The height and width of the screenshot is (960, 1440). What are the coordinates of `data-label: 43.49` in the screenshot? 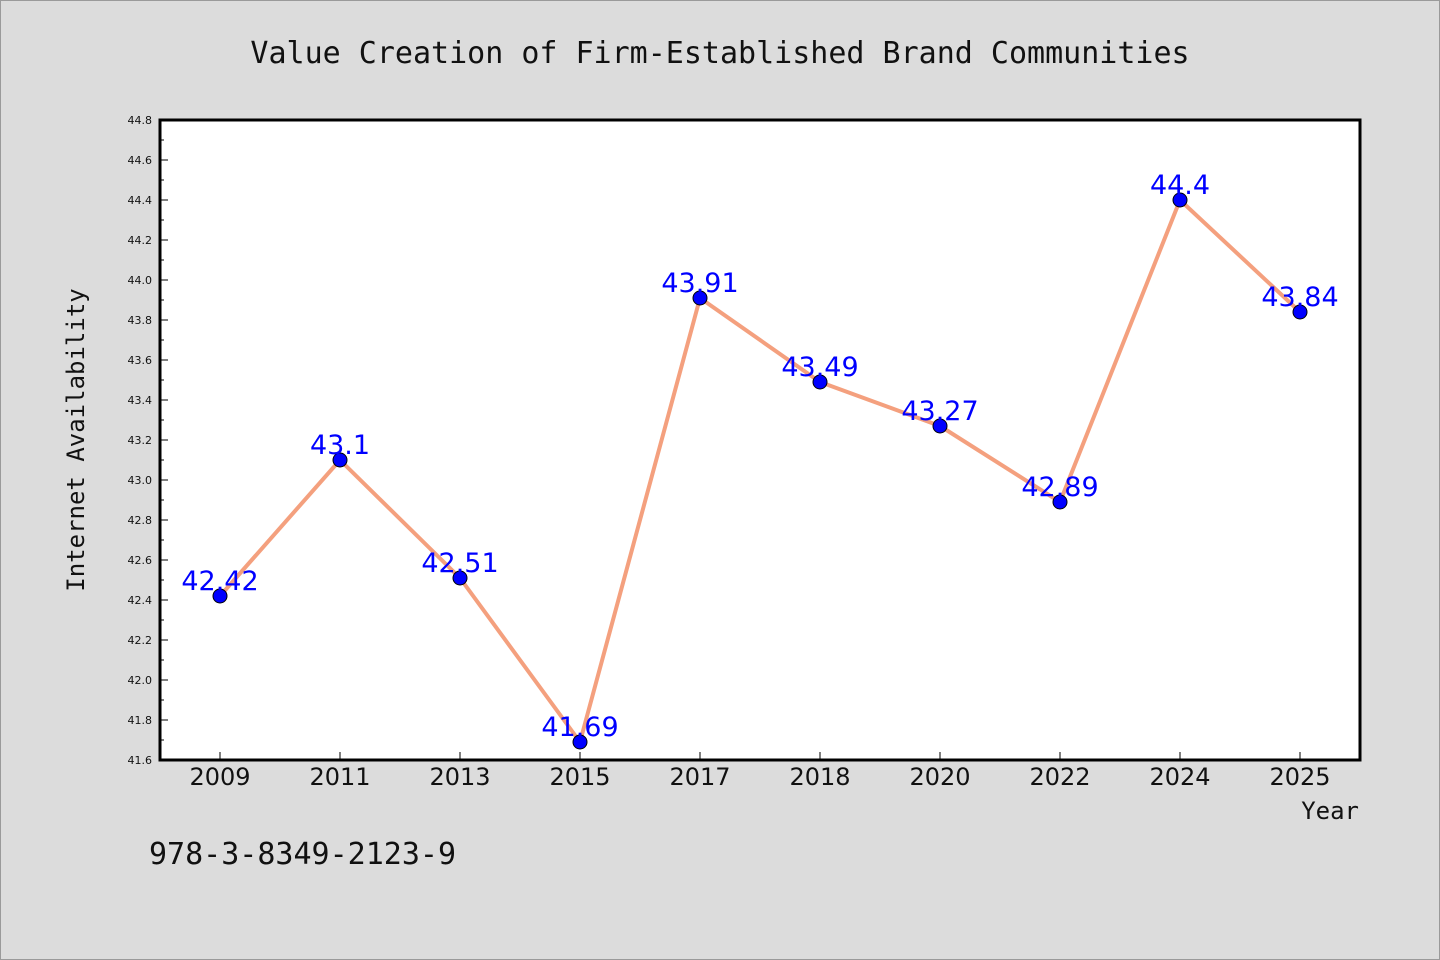 It's located at (819, 367).